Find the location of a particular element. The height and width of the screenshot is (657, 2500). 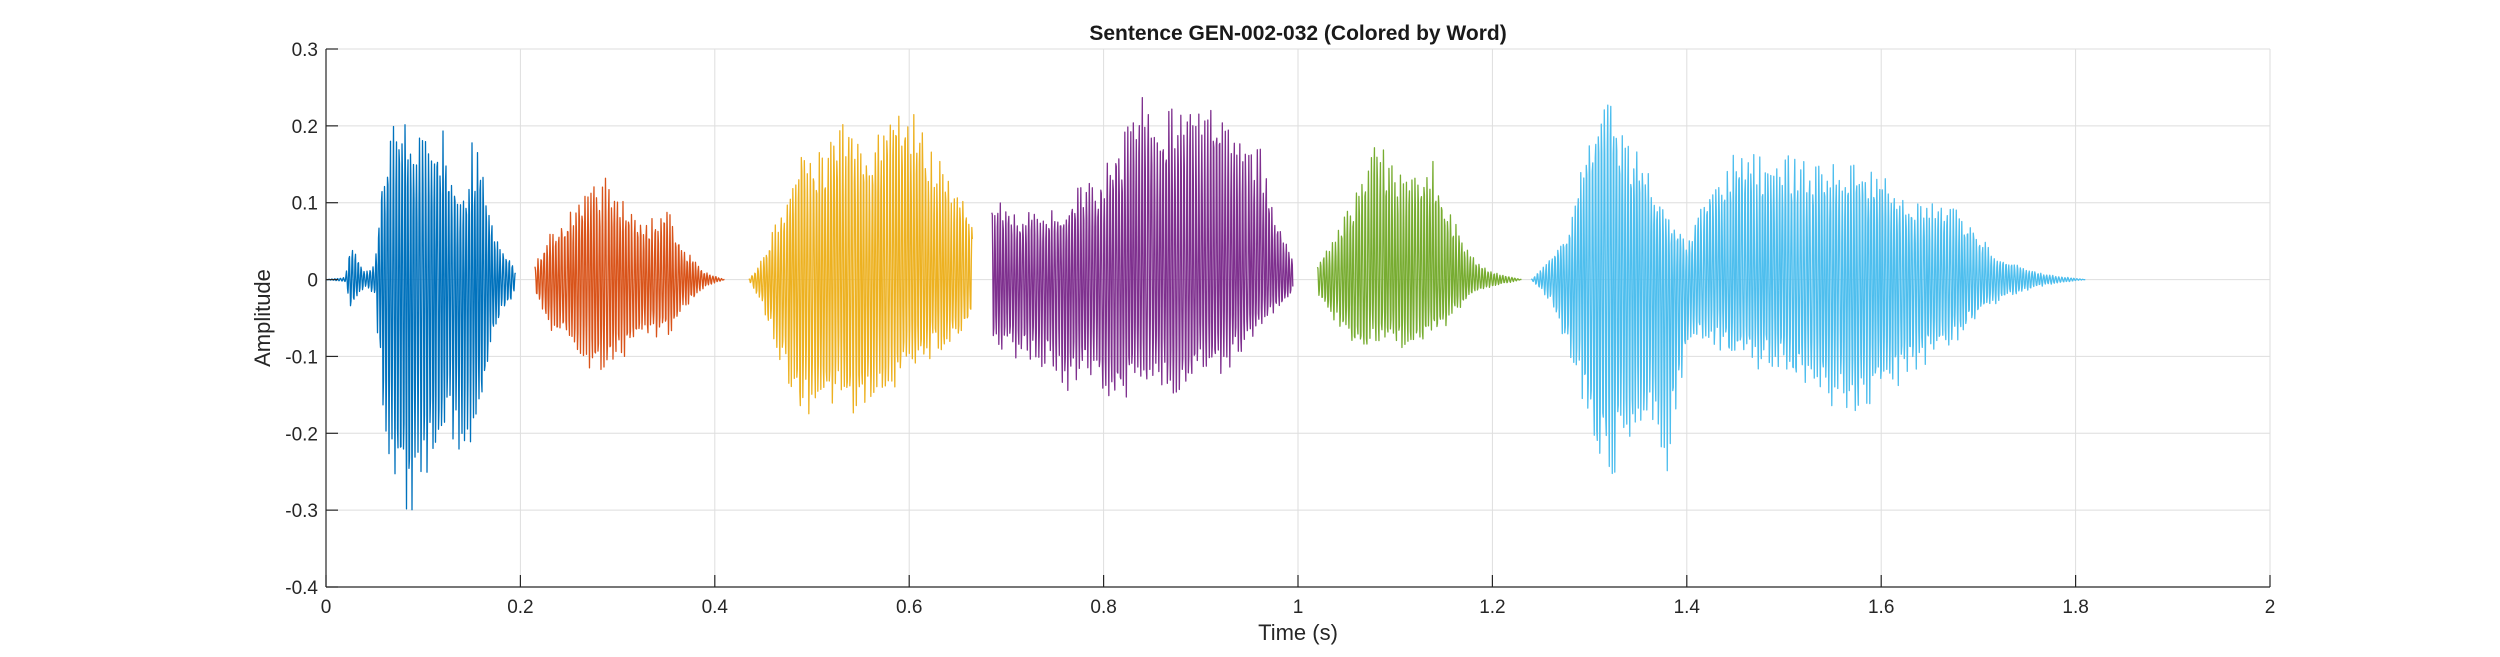

y-tick-label: -0.3 is located at coordinates (301, 511).